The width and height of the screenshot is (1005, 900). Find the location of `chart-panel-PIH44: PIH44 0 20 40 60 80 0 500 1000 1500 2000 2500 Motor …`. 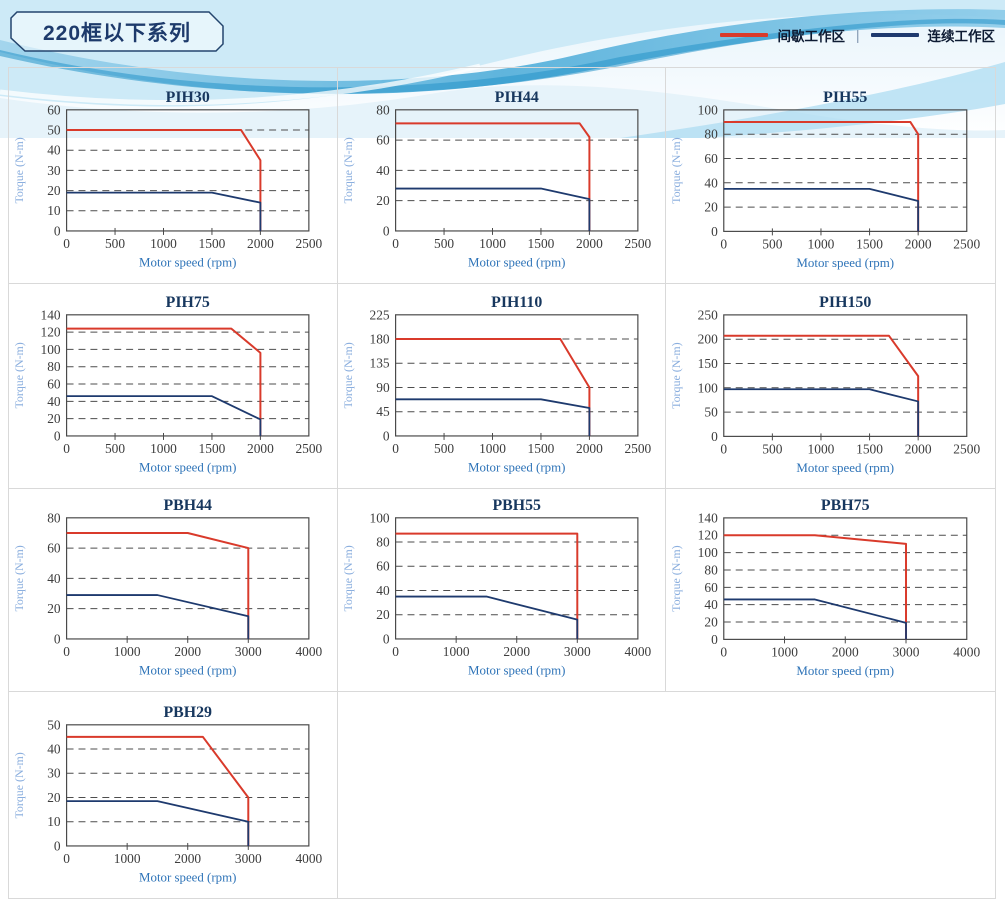

chart-panel-PIH44: PIH44 0 20 40 60 80 0 500 1000 1500 2000 2500 Motor … is located at coordinates (502, 176).